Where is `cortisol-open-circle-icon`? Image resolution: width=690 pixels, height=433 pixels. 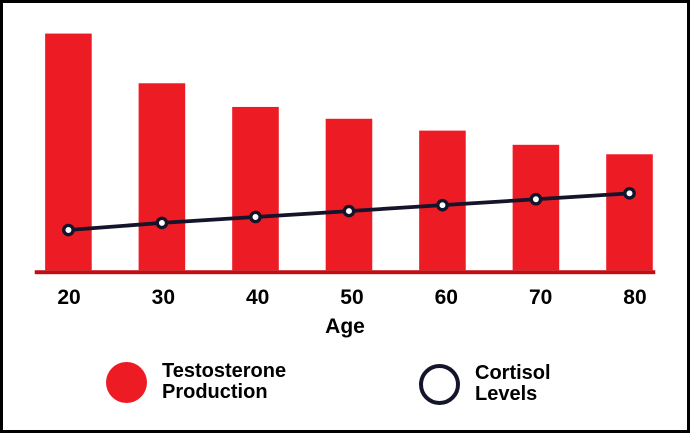
cortisol-open-circle-icon is located at coordinates (439, 384).